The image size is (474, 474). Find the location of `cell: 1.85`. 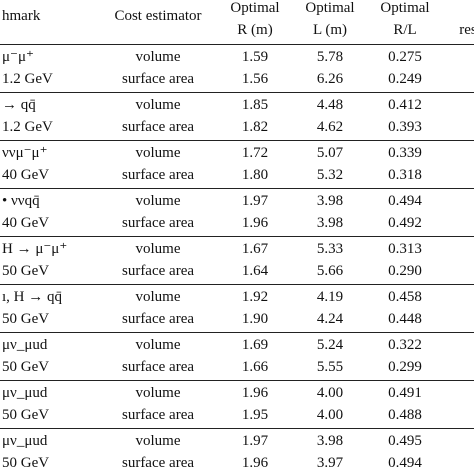

cell: 1.85 is located at coordinates (255, 105).